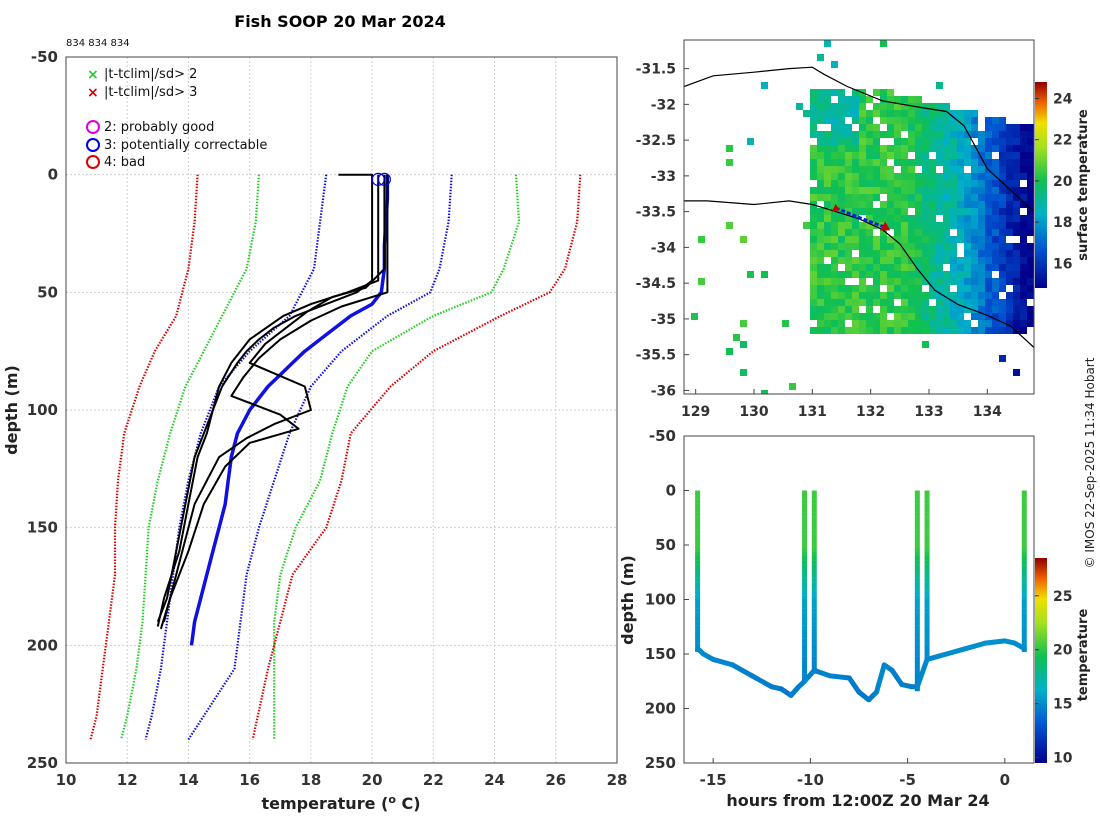 The height and width of the screenshot is (820, 1100). What do you see at coordinates (660, 763) in the screenshot?
I see `y-tick-label: 250` at bounding box center [660, 763].